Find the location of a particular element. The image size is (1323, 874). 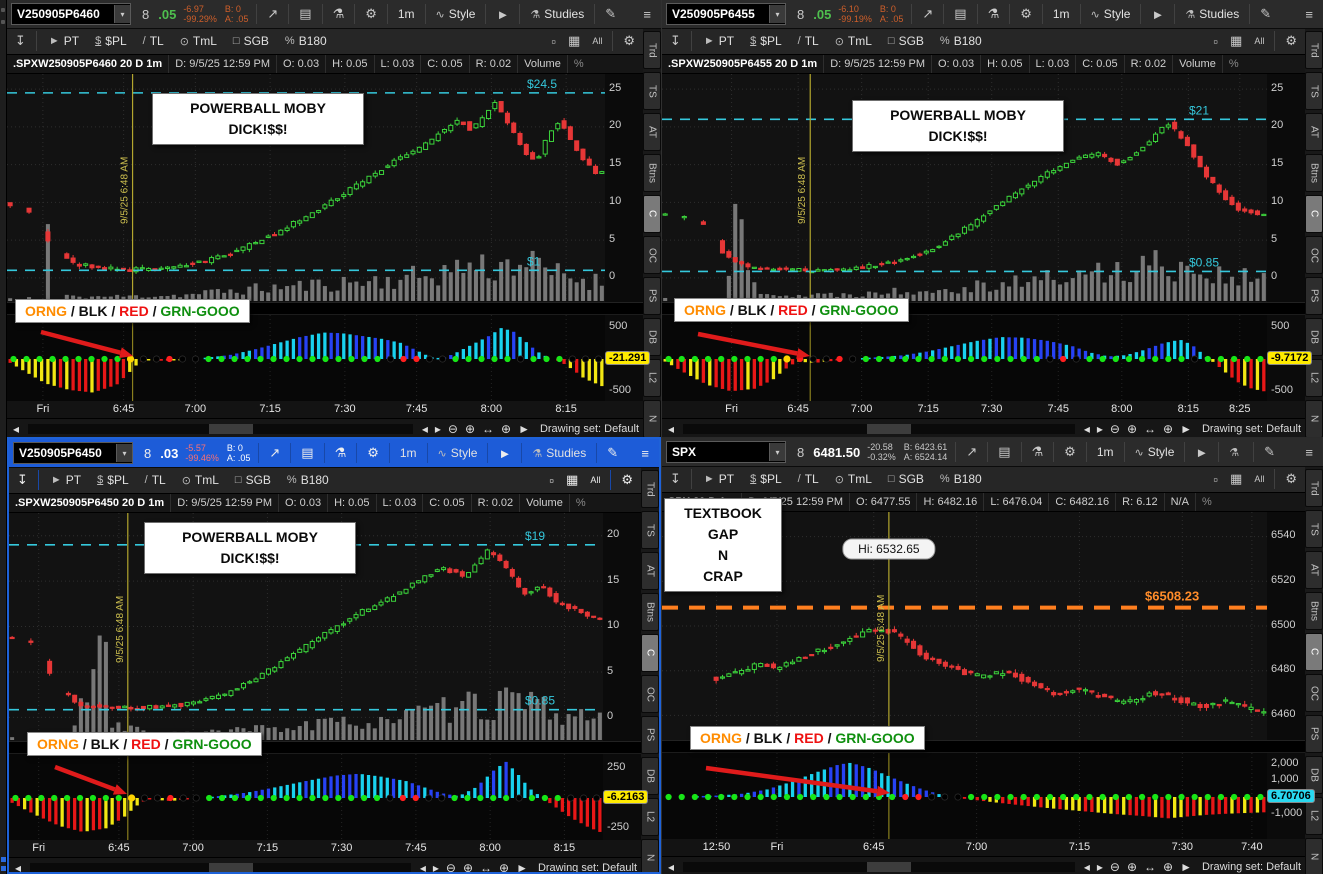

zoom-in-icon: ⊕ is located at coordinates (1131, 866).